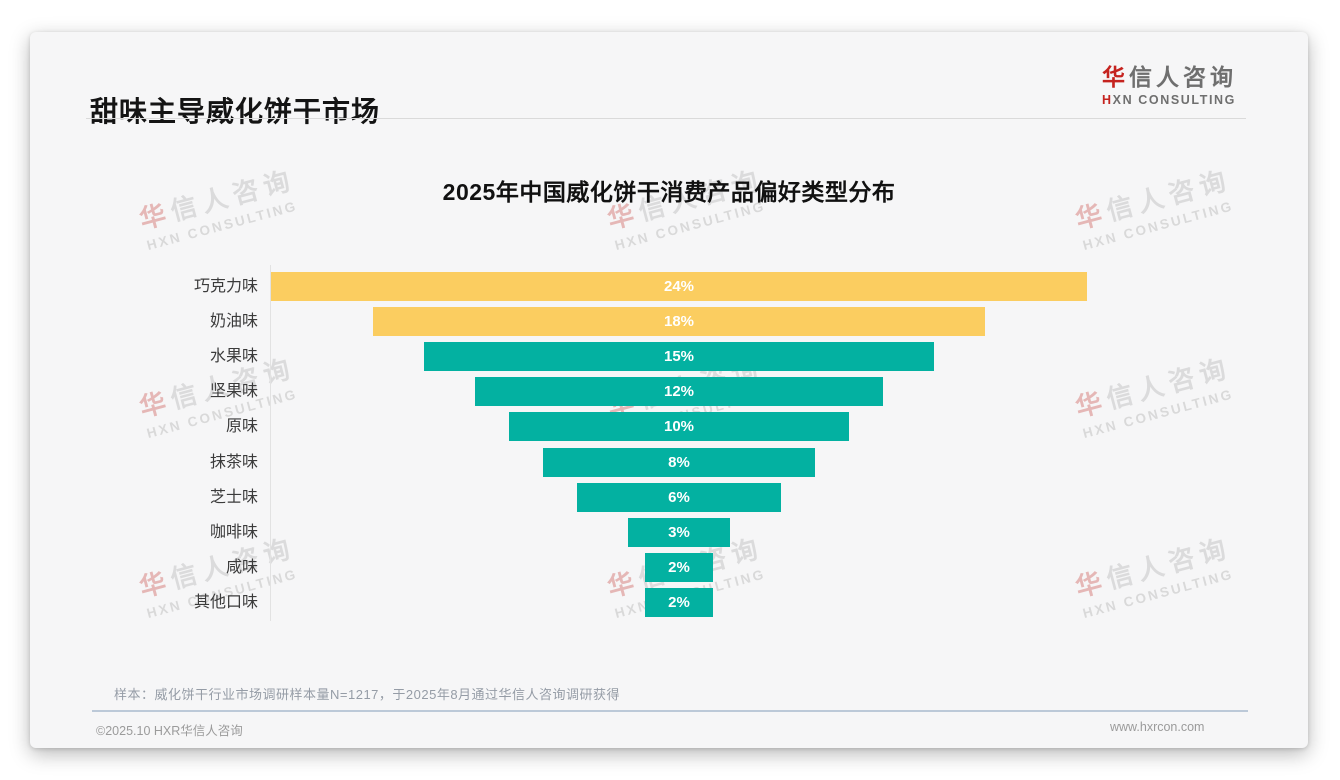 Image resolution: width=1340 pixels, height=780 pixels. I want to click on funnel-bar: 10%, so click(679, 427).